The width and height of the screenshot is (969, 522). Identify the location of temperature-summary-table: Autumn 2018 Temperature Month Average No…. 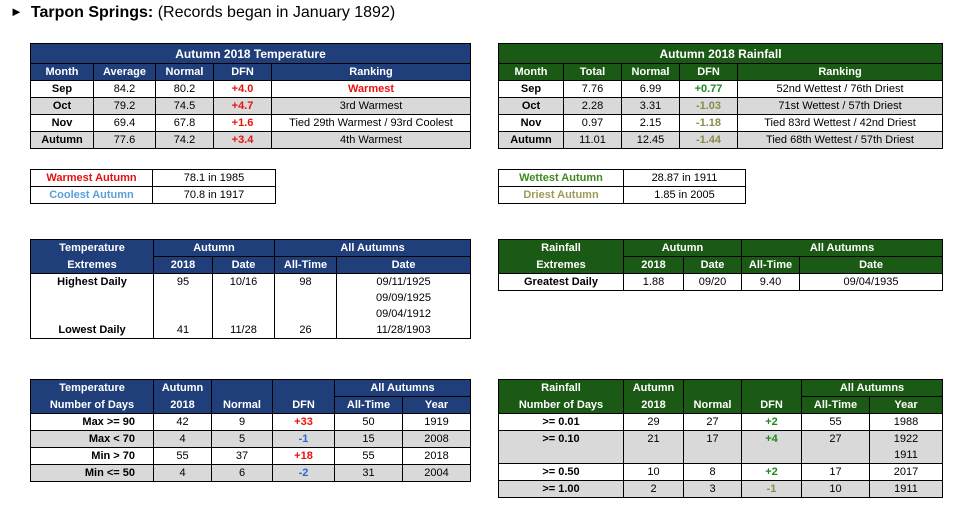
(250, 96).